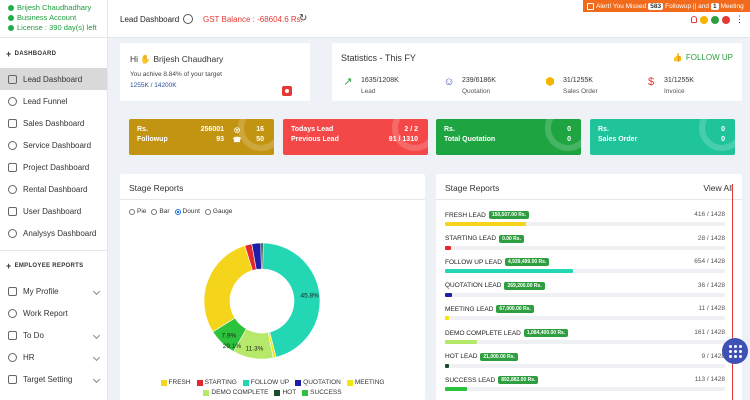  Describe the element at coordinates (53, 313) in the screenshot. I see `sidebar-item-work-report: Work Report` at that location.